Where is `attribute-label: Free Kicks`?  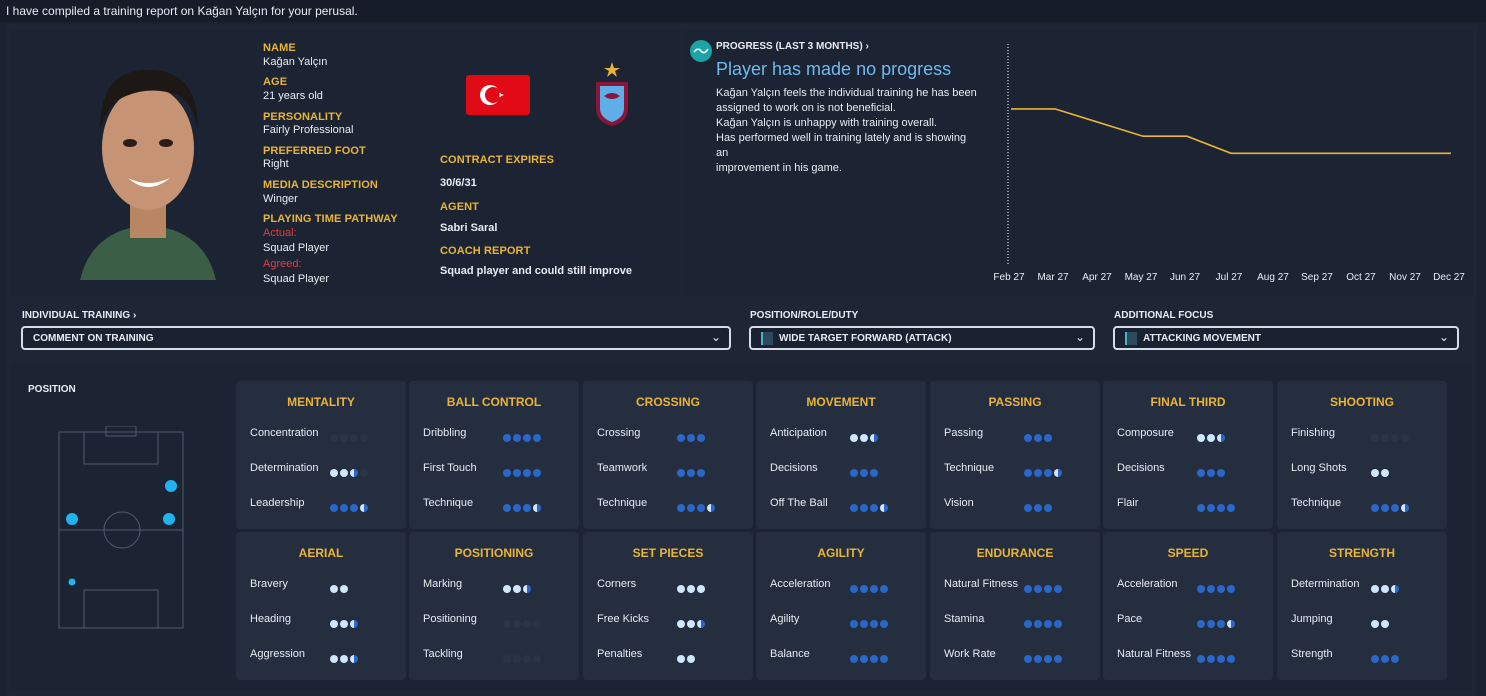 attribute-label: Free Kicks is located at coordinates (623, 619).